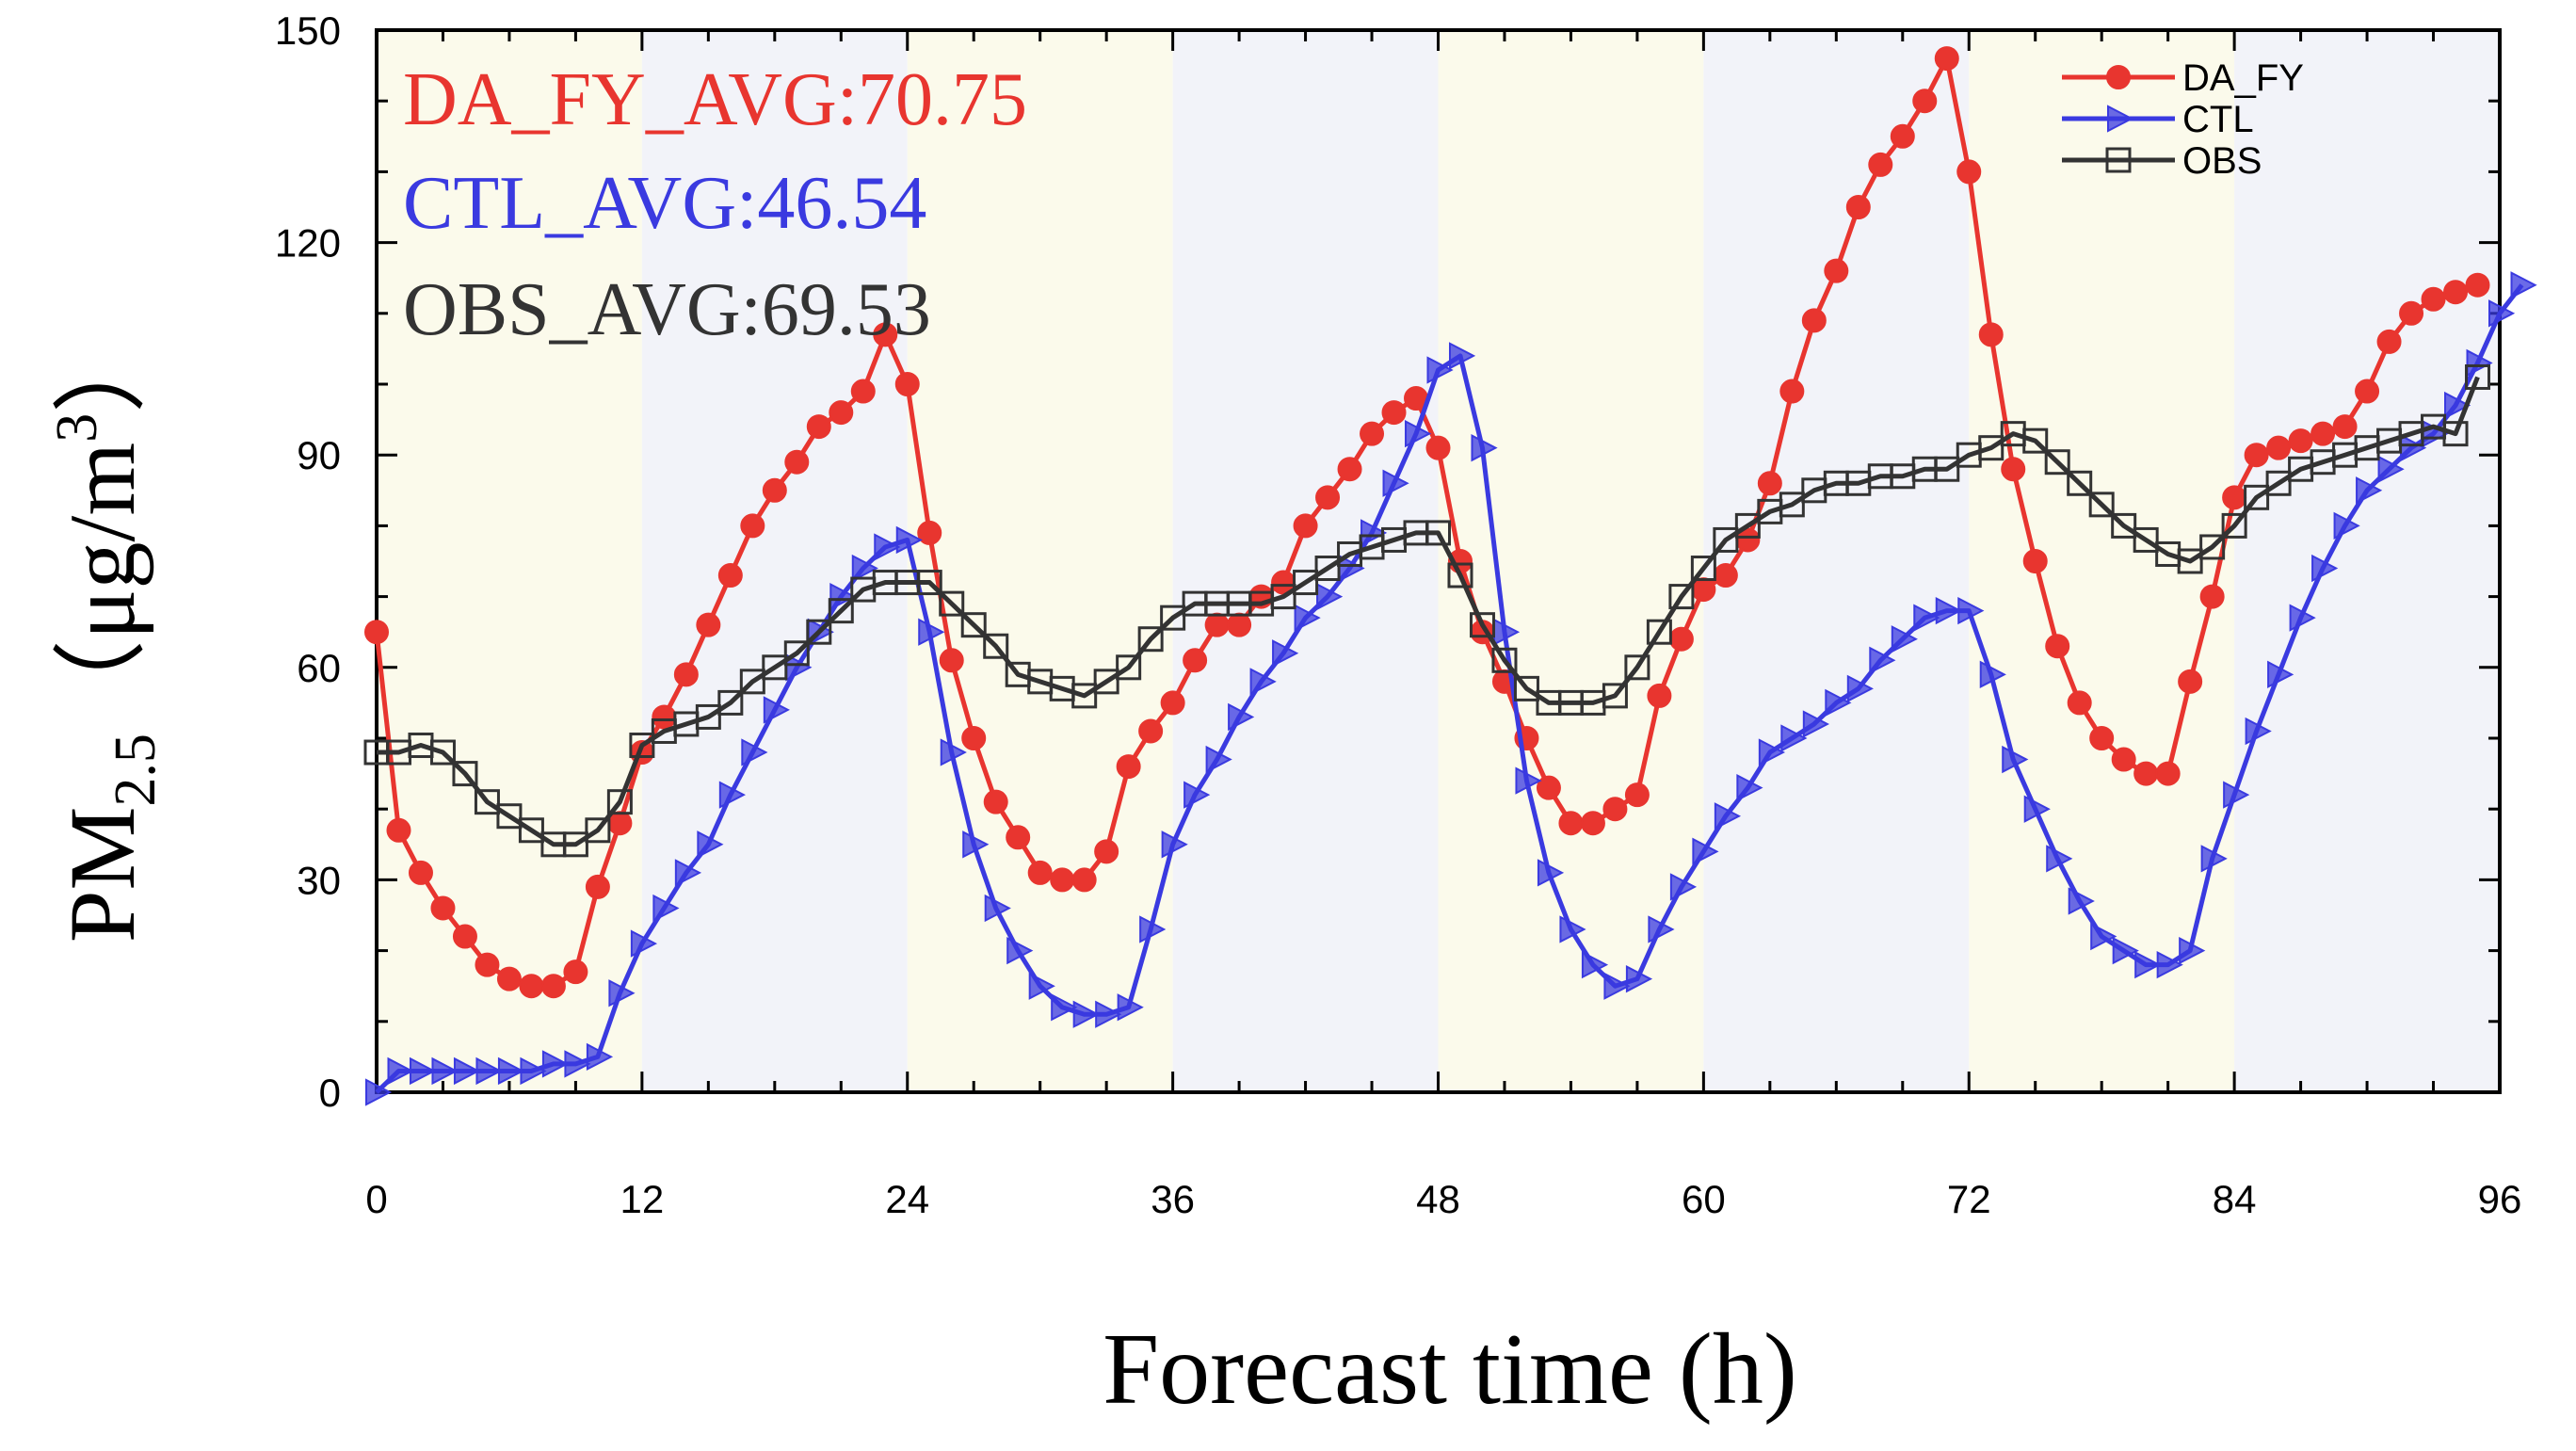  What do you see at coordinates (376, 1199) in the screenshot?
I see `x-tick-label-0: 0` at bounding box center [376, 1199].